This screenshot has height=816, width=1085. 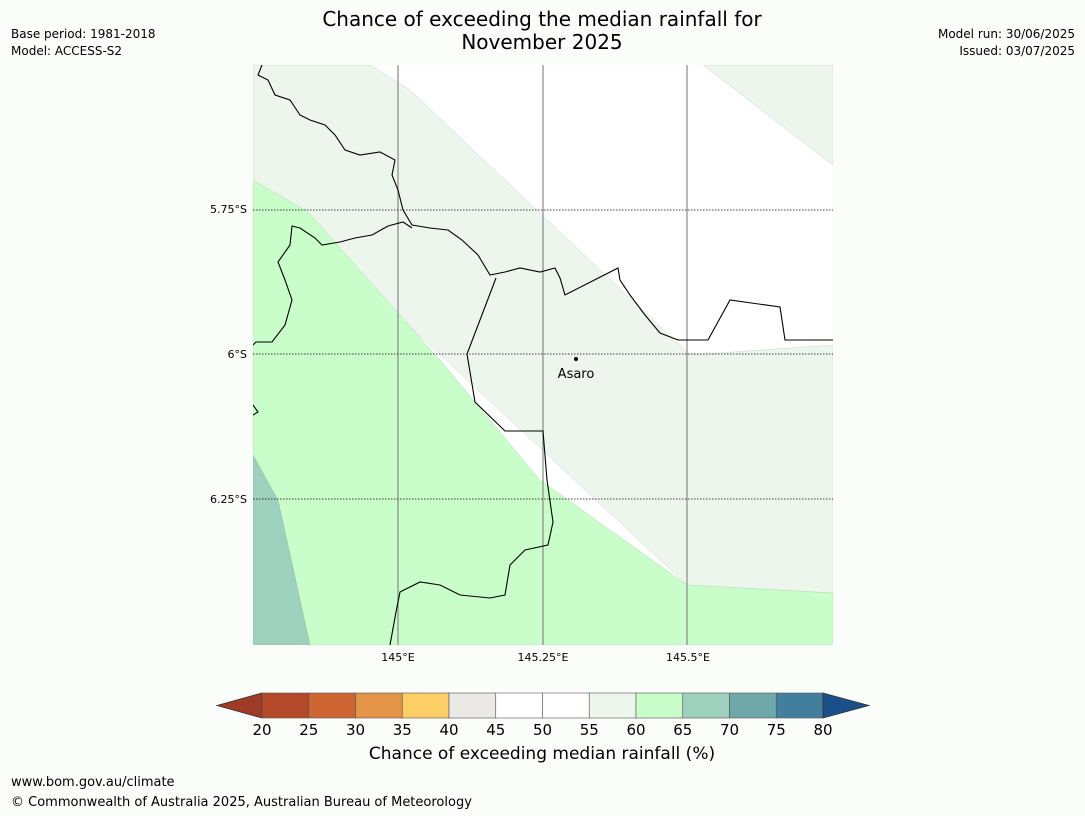 I want to click on colorbar-tick-label: 50, so click(x=542, y=730).